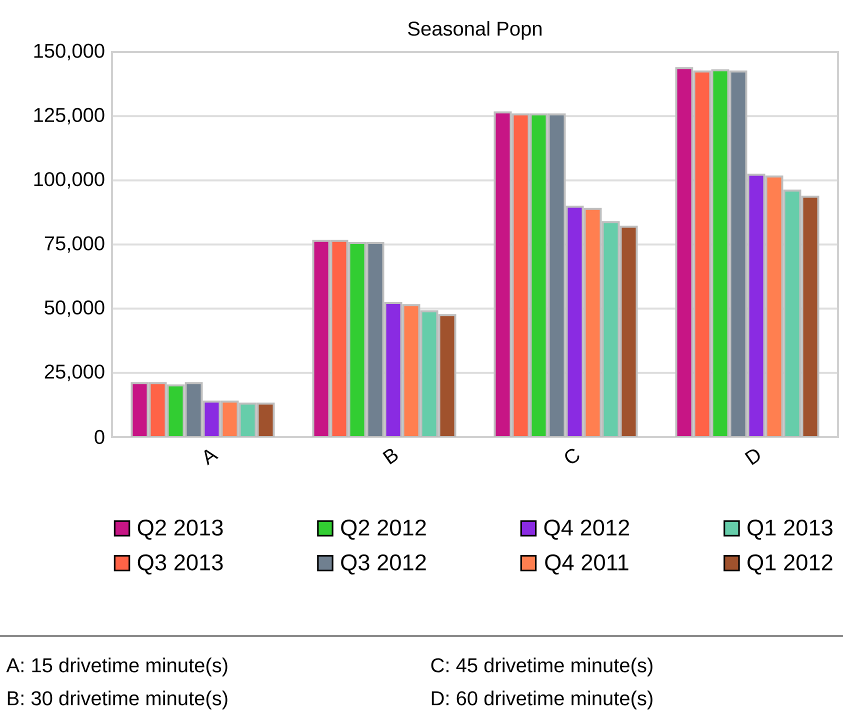 The height and width of the screenshot is (719, 843). What do you see at coordinates (69, 180) in the screenshot?
I see `y-tick-label: 100,000` at bounding box center [69, 180].